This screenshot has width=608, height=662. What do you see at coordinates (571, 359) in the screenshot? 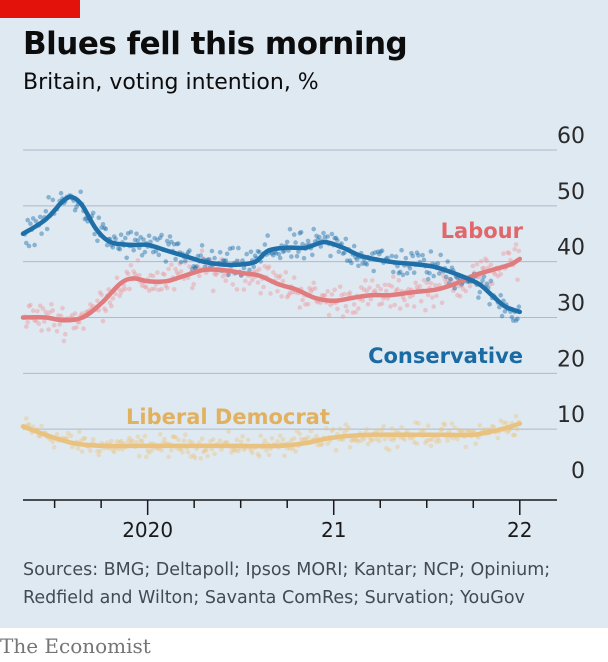
I see `y-tick-label: 20` at bounding box center [571, 359].